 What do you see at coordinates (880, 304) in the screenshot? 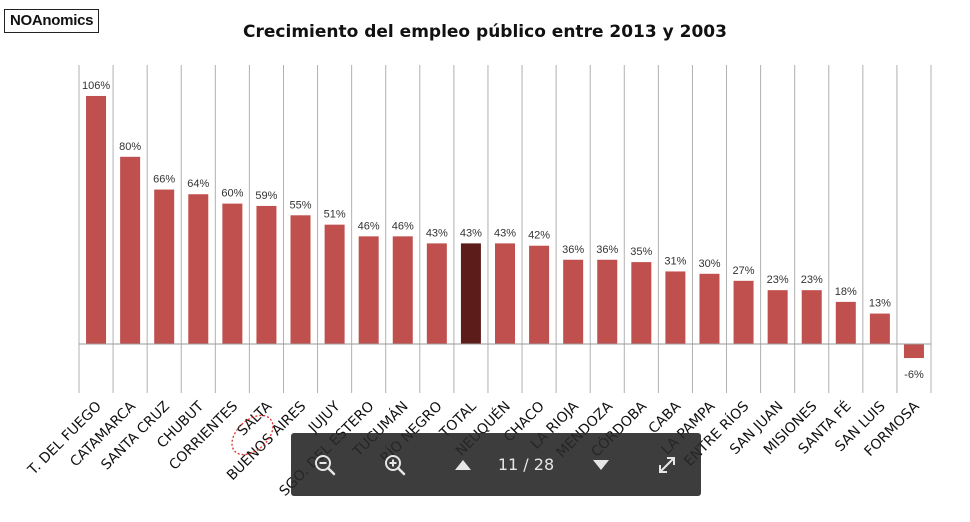
I see `data-label: 13%` at bounding box center [880, 304].